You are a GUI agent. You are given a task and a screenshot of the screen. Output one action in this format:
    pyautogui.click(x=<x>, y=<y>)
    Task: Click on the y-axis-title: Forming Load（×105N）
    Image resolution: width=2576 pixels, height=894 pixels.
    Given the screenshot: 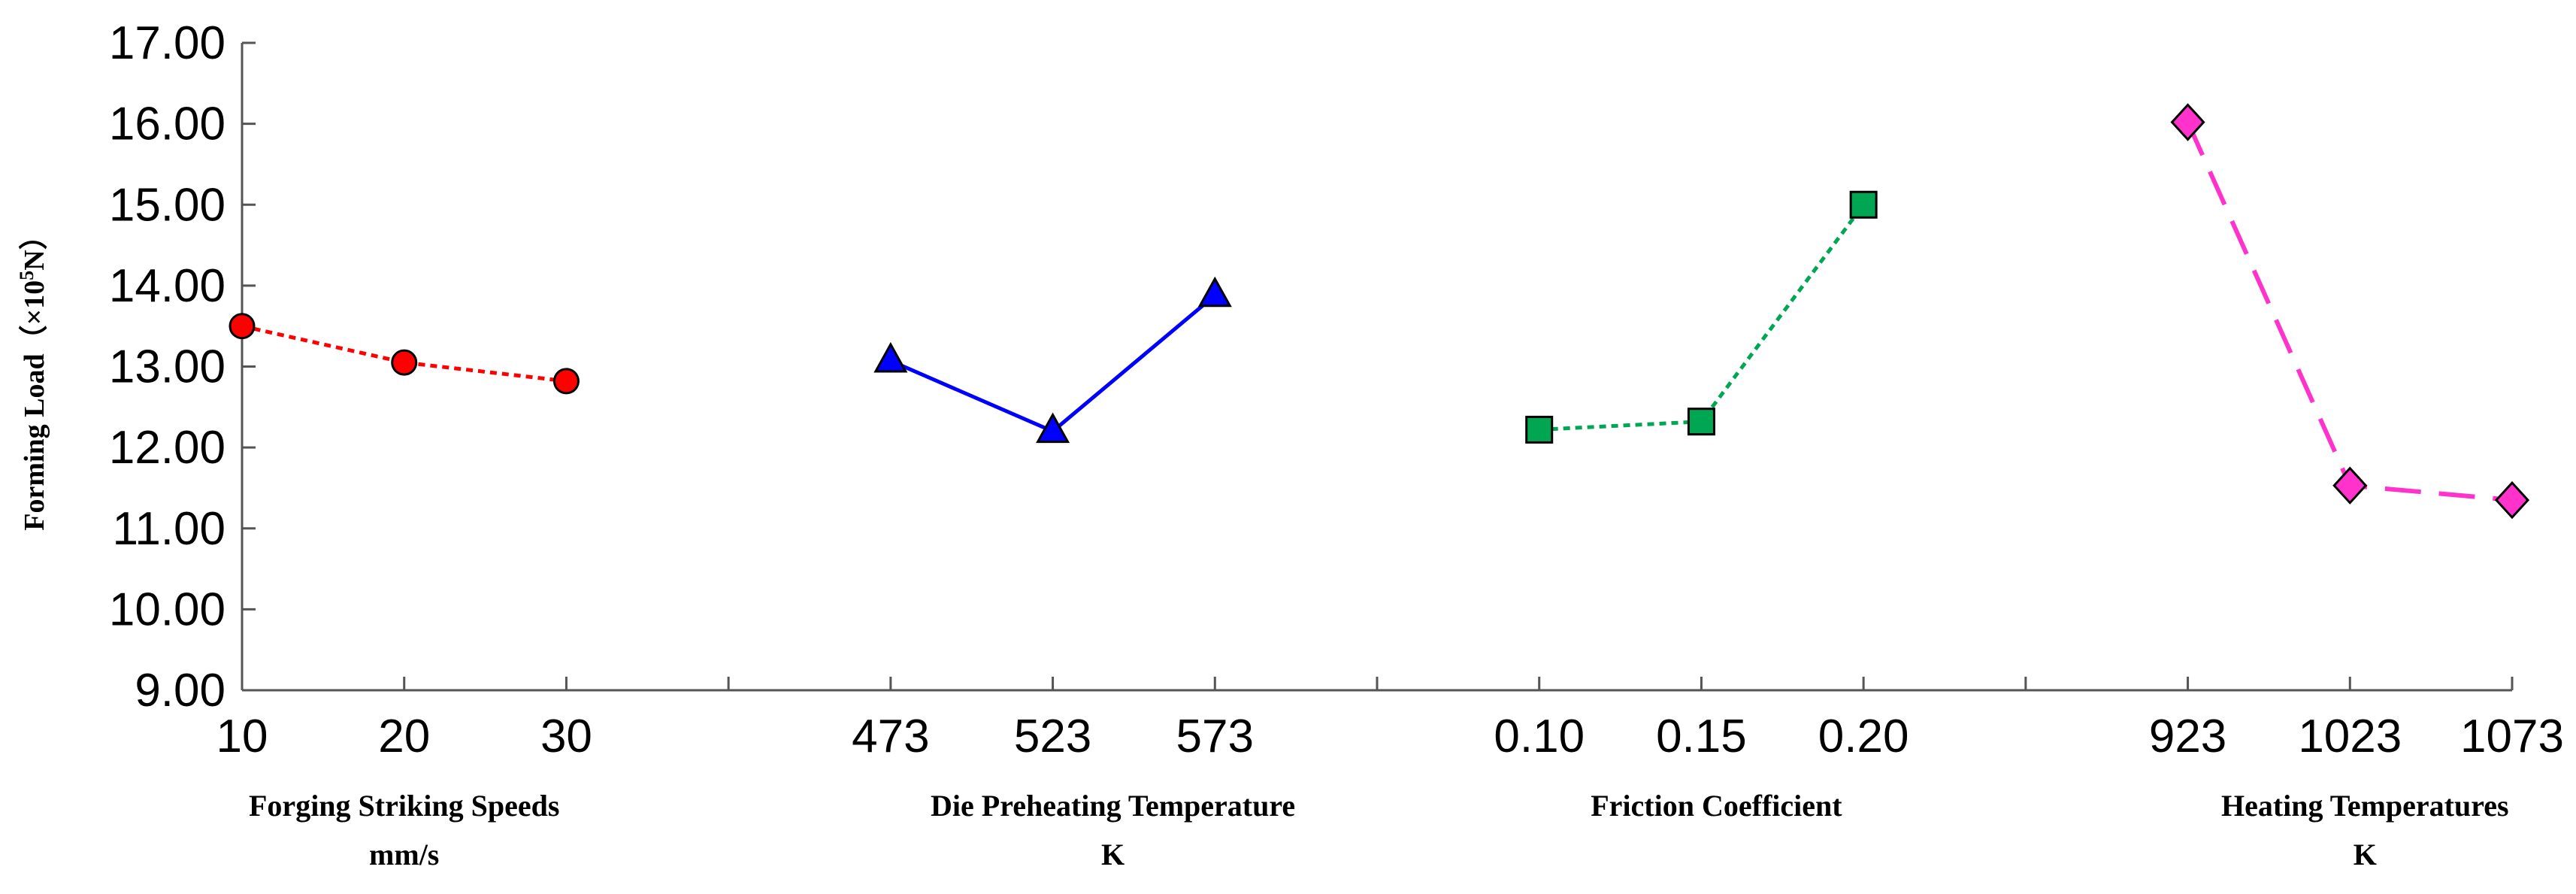 What is the action you would take?
    pyautogui.click(x=33, y=376)
    